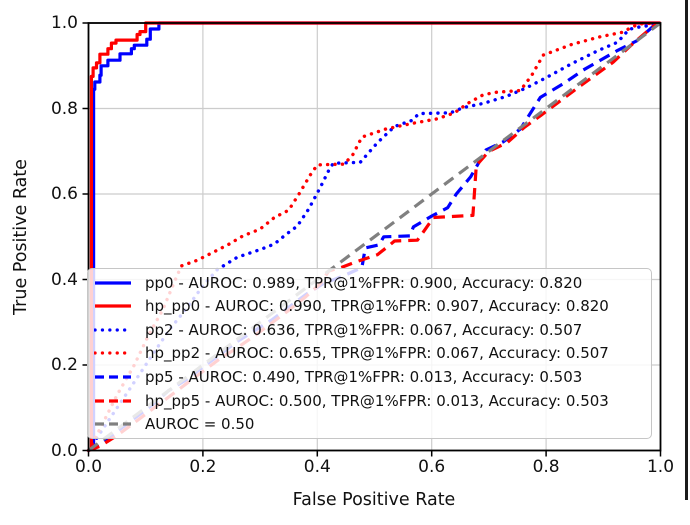  What do you see at coordinates (113, 330) in the screenshot?
I see `legend-line-sample-pp2` at bounding box center [113, 330].